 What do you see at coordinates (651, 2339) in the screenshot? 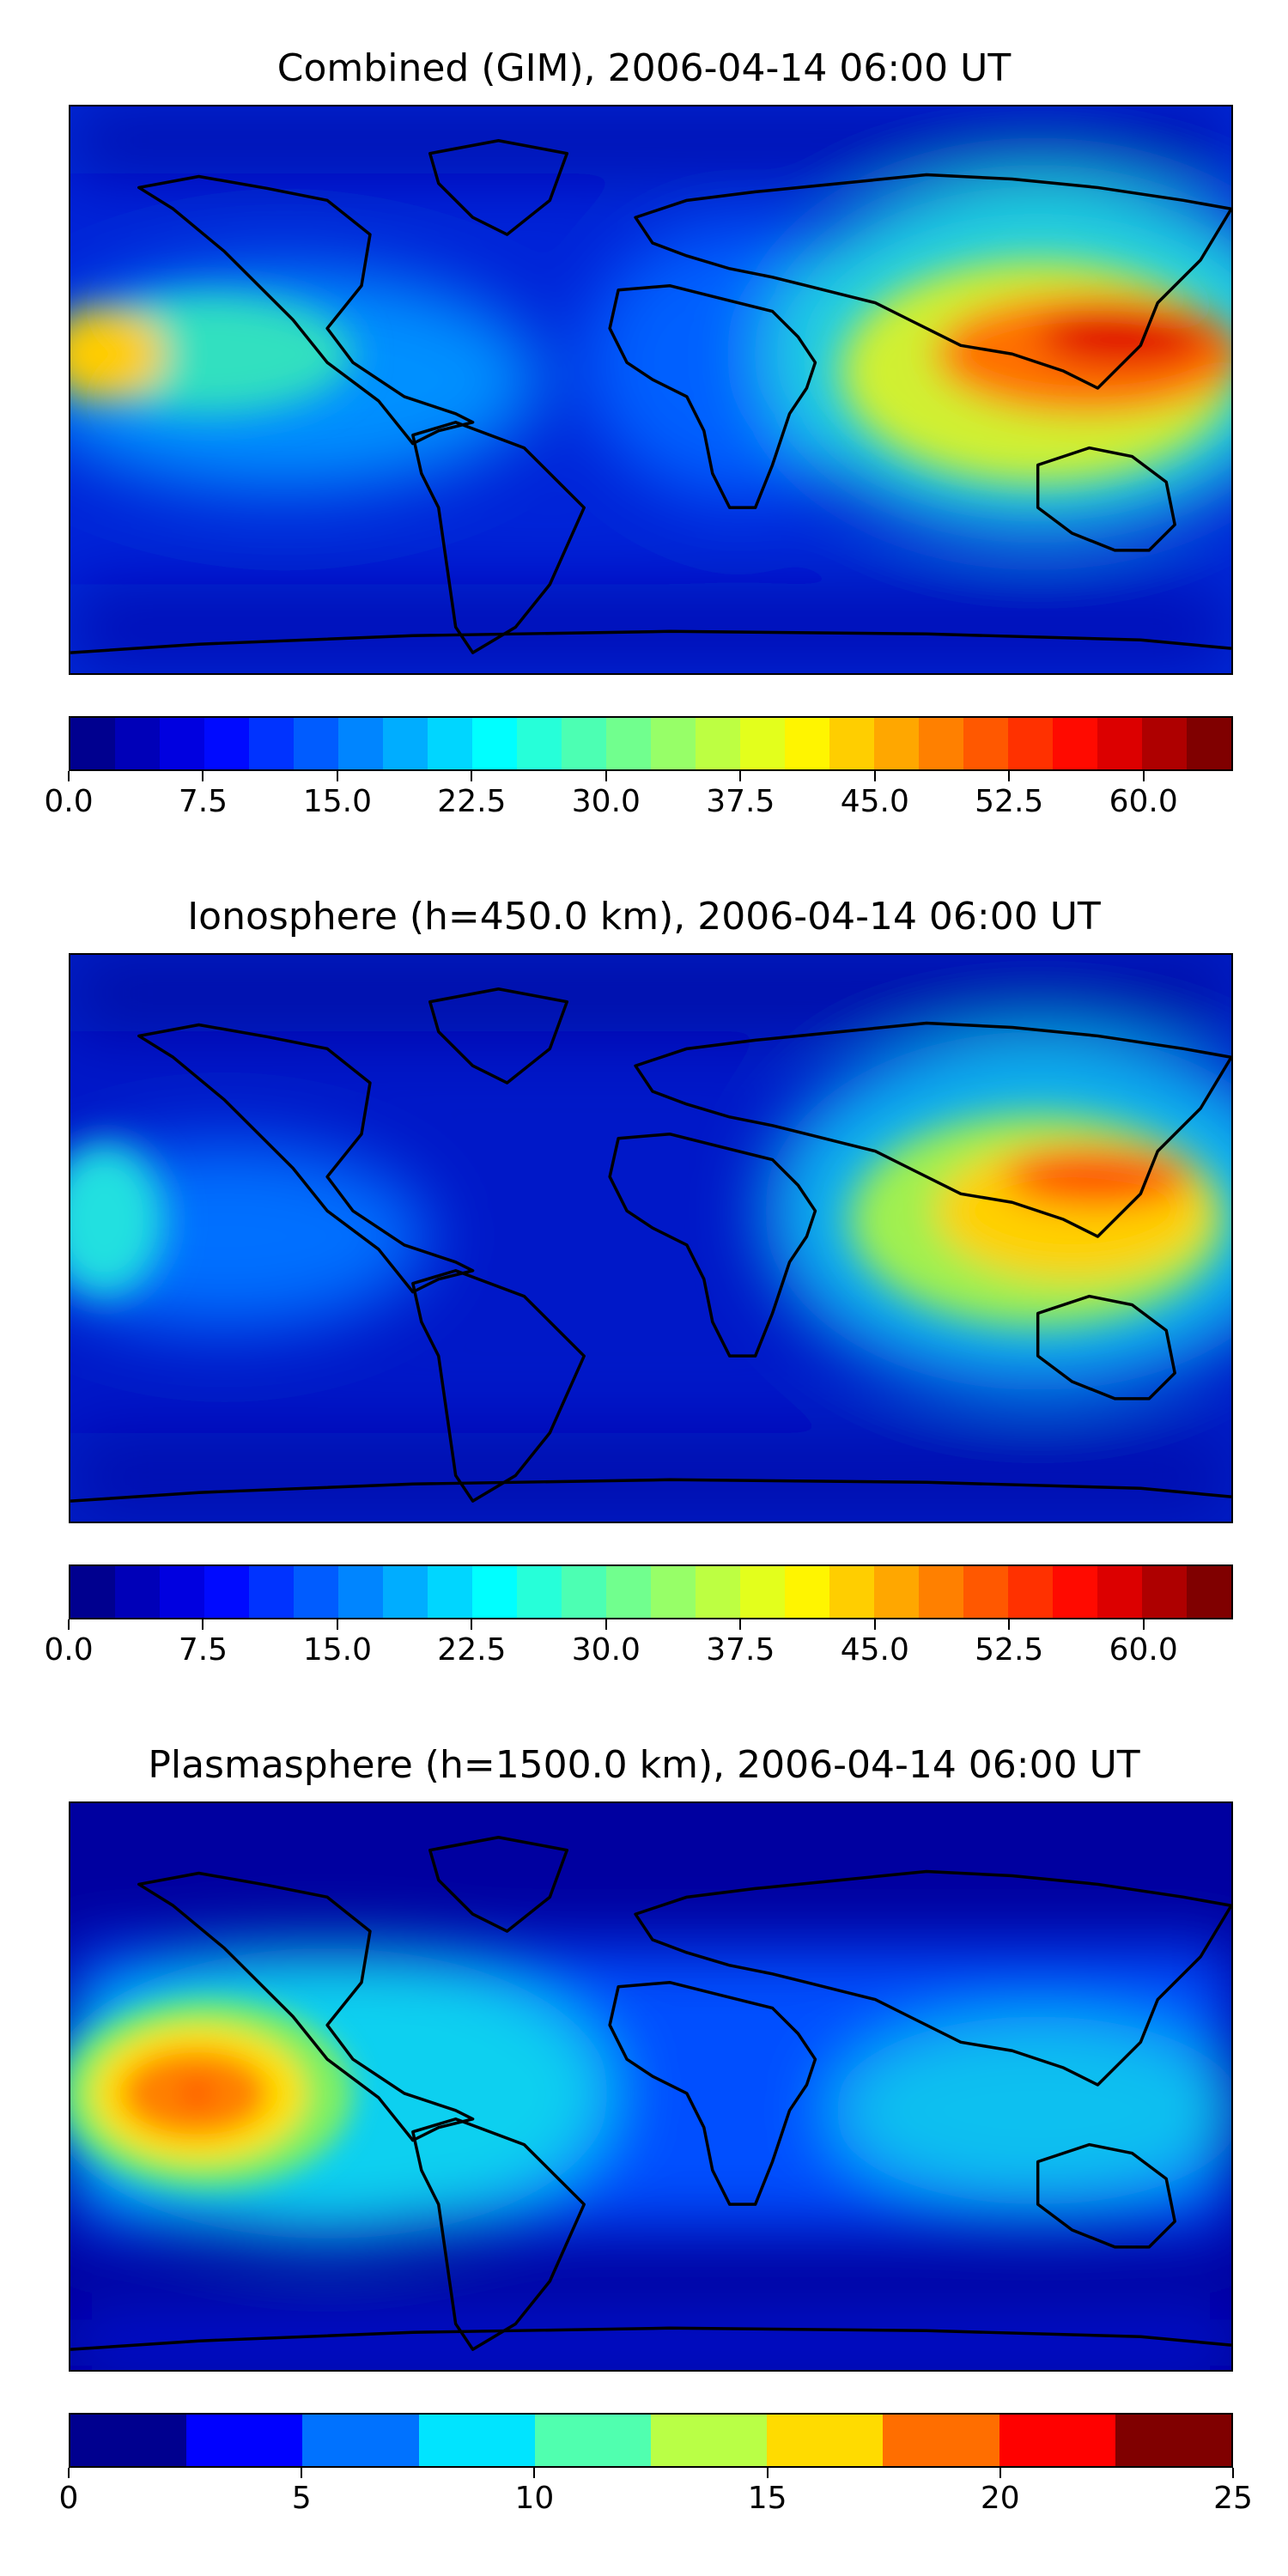
I see `coastline-antarctica` at bounding box center [651, 2339].